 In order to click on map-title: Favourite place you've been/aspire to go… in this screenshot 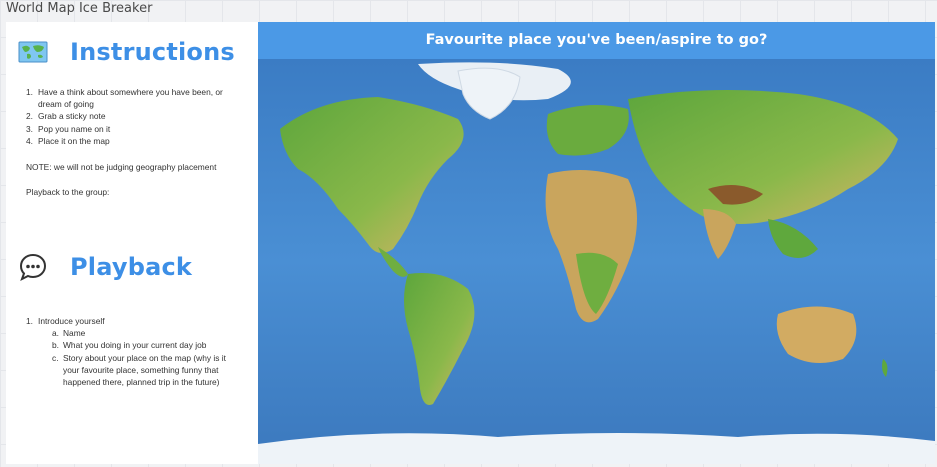, I will do `click(596, 40)`.